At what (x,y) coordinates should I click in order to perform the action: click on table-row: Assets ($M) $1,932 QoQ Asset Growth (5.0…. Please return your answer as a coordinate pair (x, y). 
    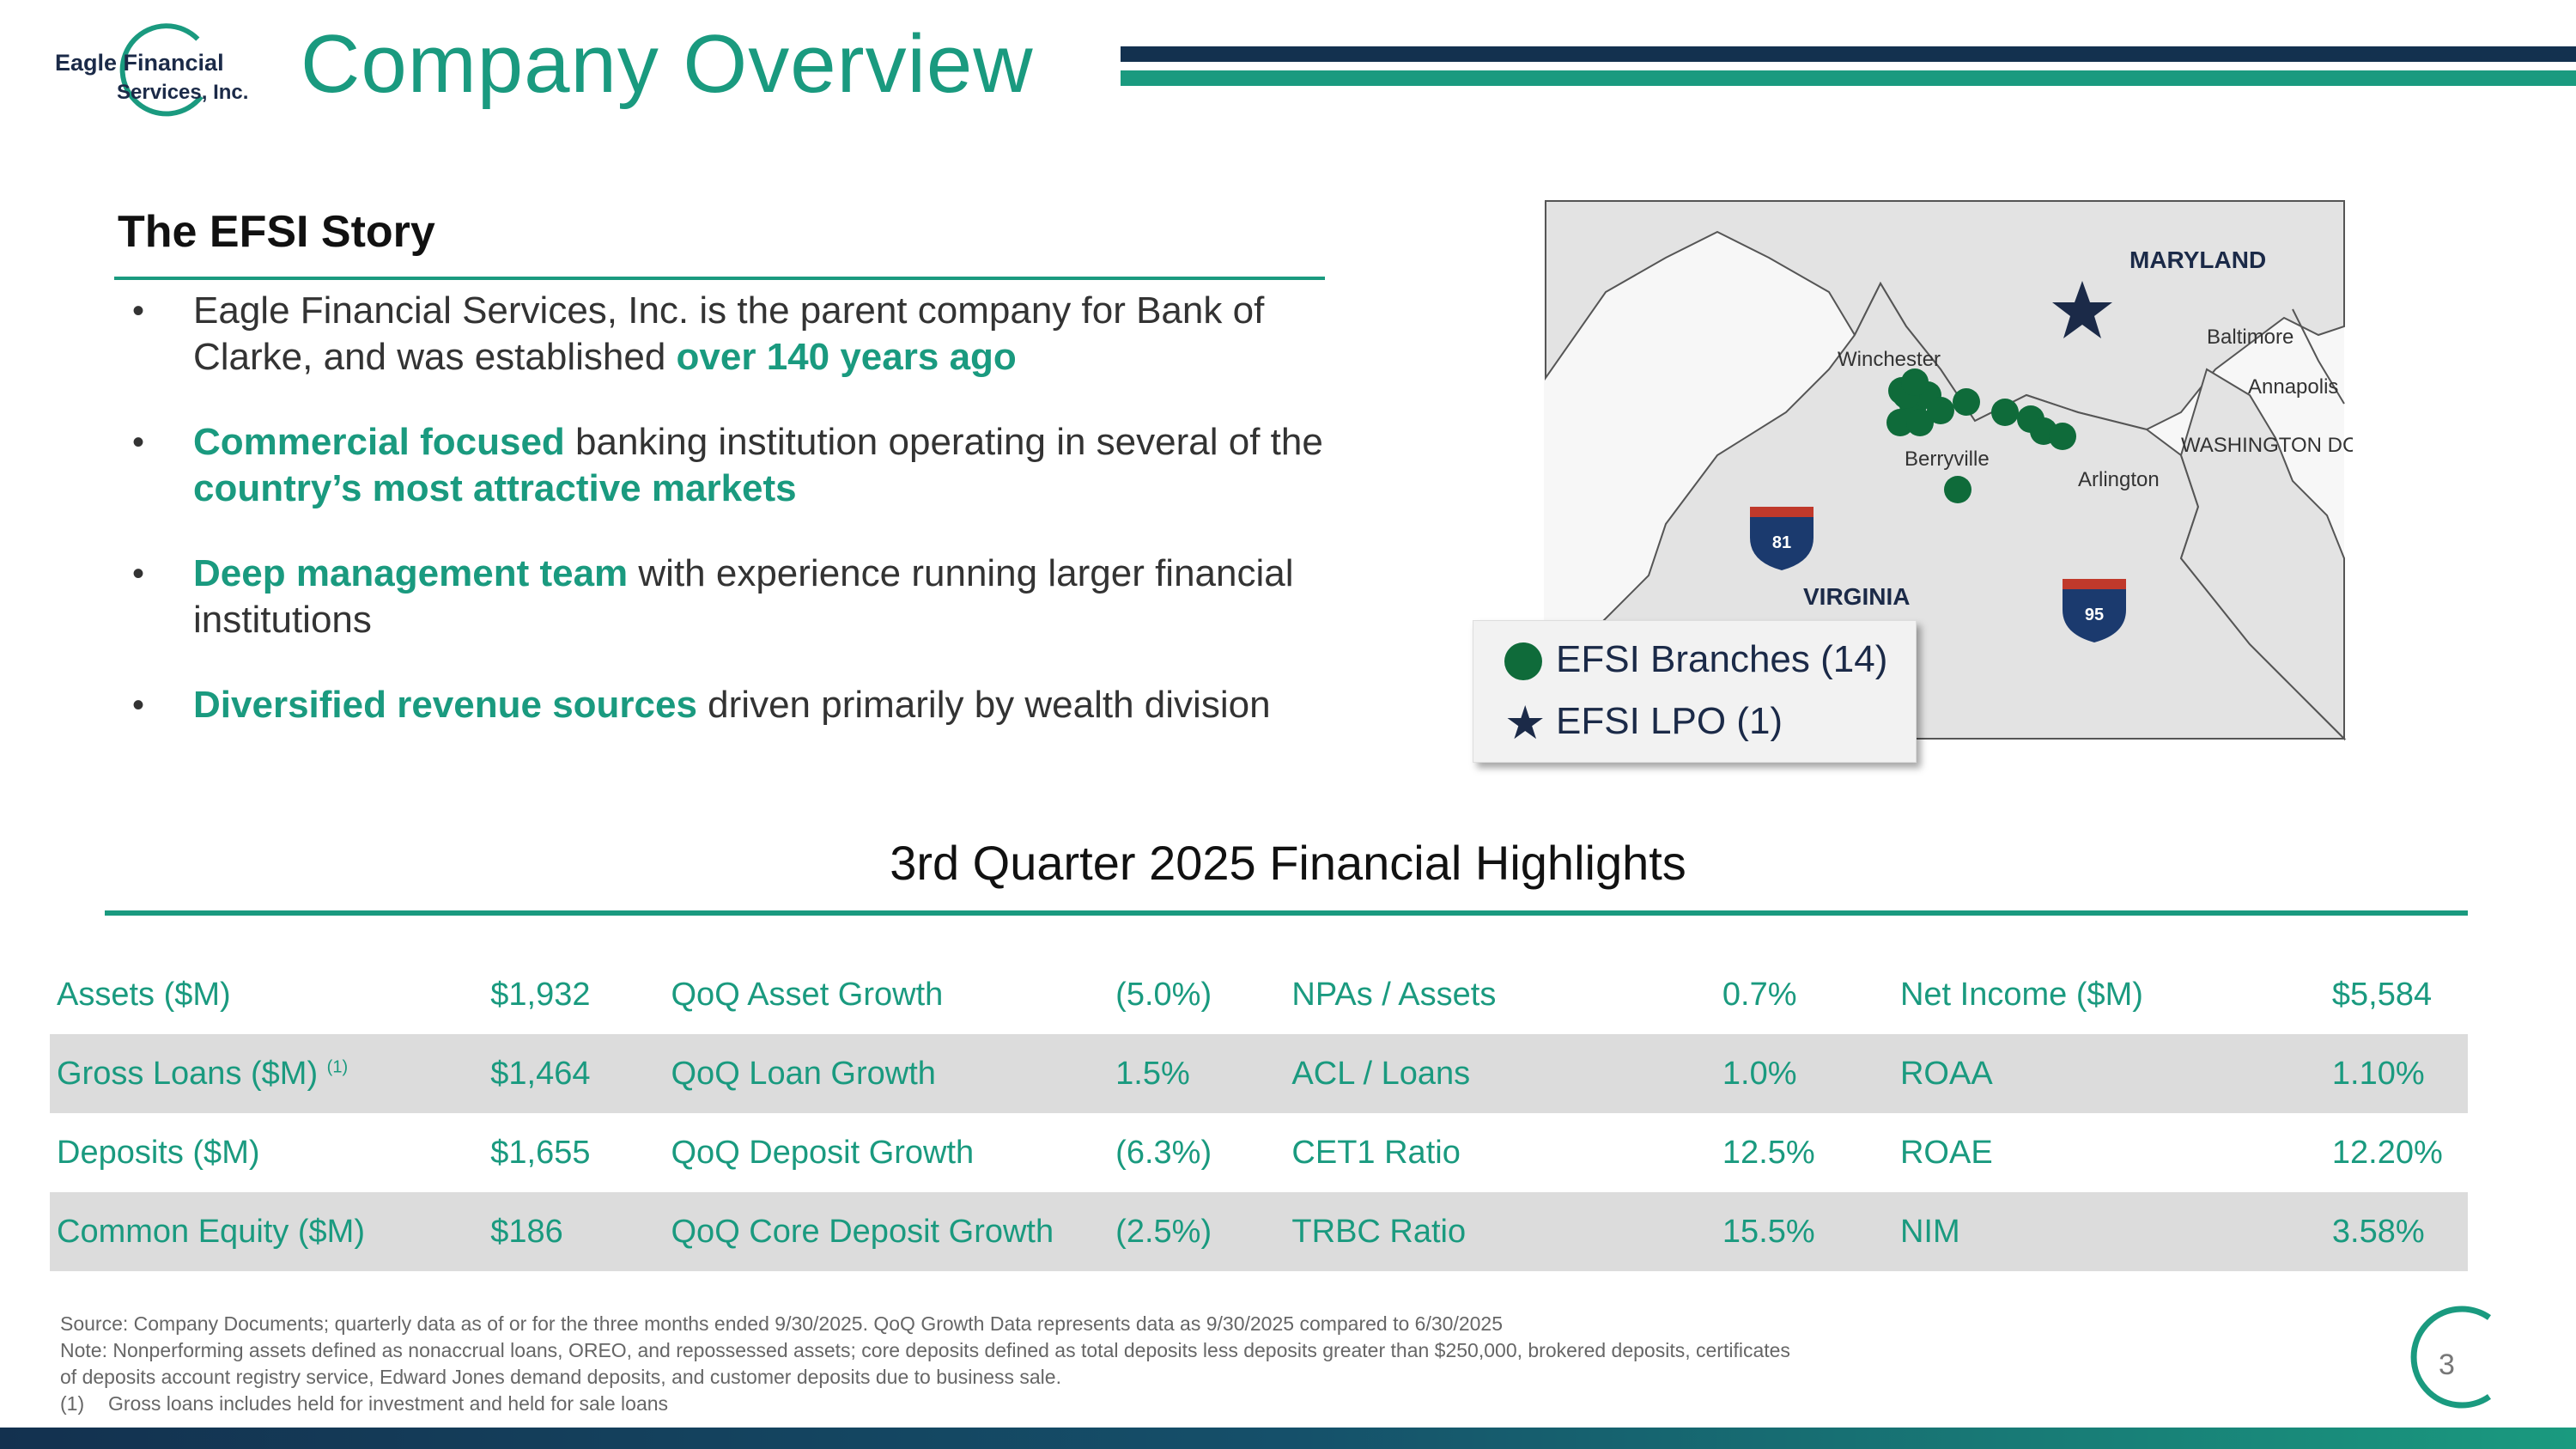
    Looking at the image, I should click on (1259, 994).